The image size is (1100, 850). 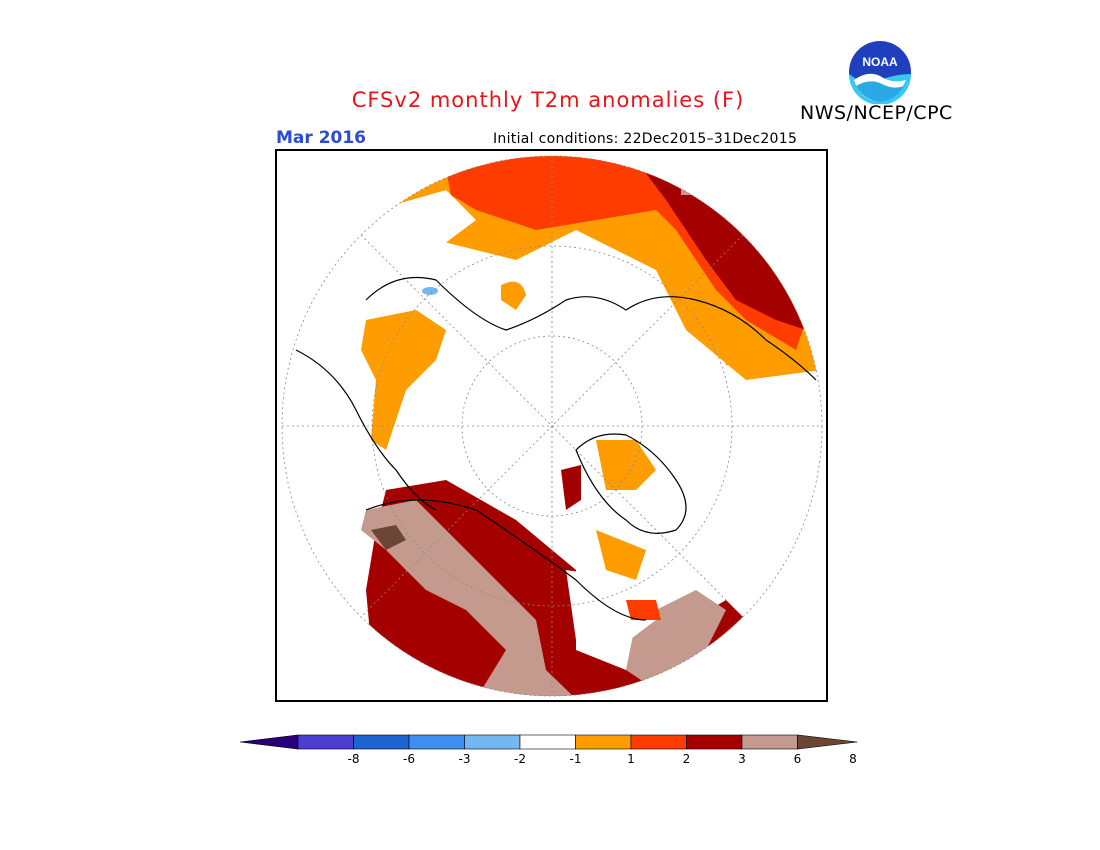 What do you see at coordinates (686, 759) in the screenshot?
I see `colorbar-tick-label: 2` at bounding box center [686, 759].